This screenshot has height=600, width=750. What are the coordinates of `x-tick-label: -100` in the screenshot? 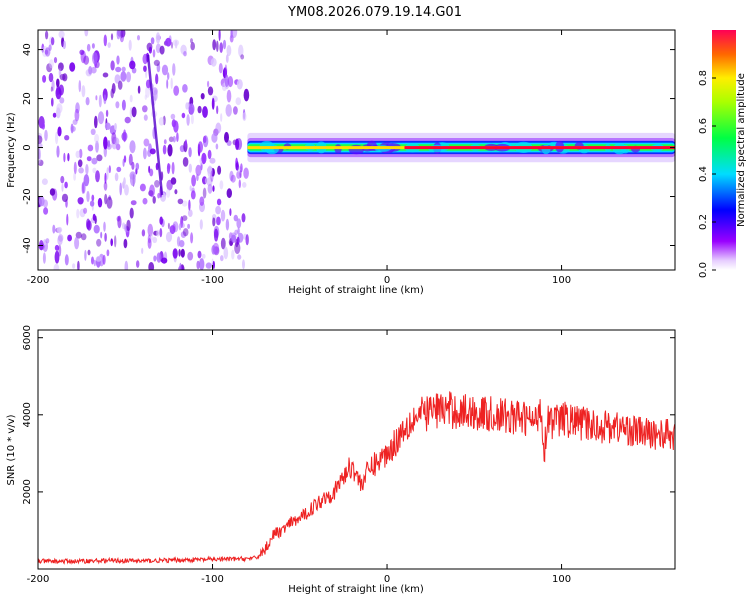 It's located at (212, 579).